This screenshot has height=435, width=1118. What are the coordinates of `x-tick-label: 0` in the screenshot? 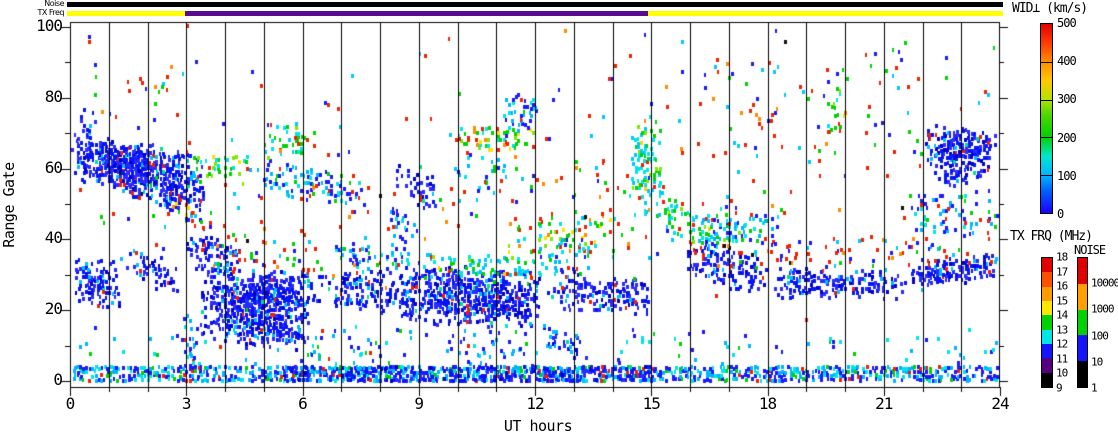 It's located at (70, 403).